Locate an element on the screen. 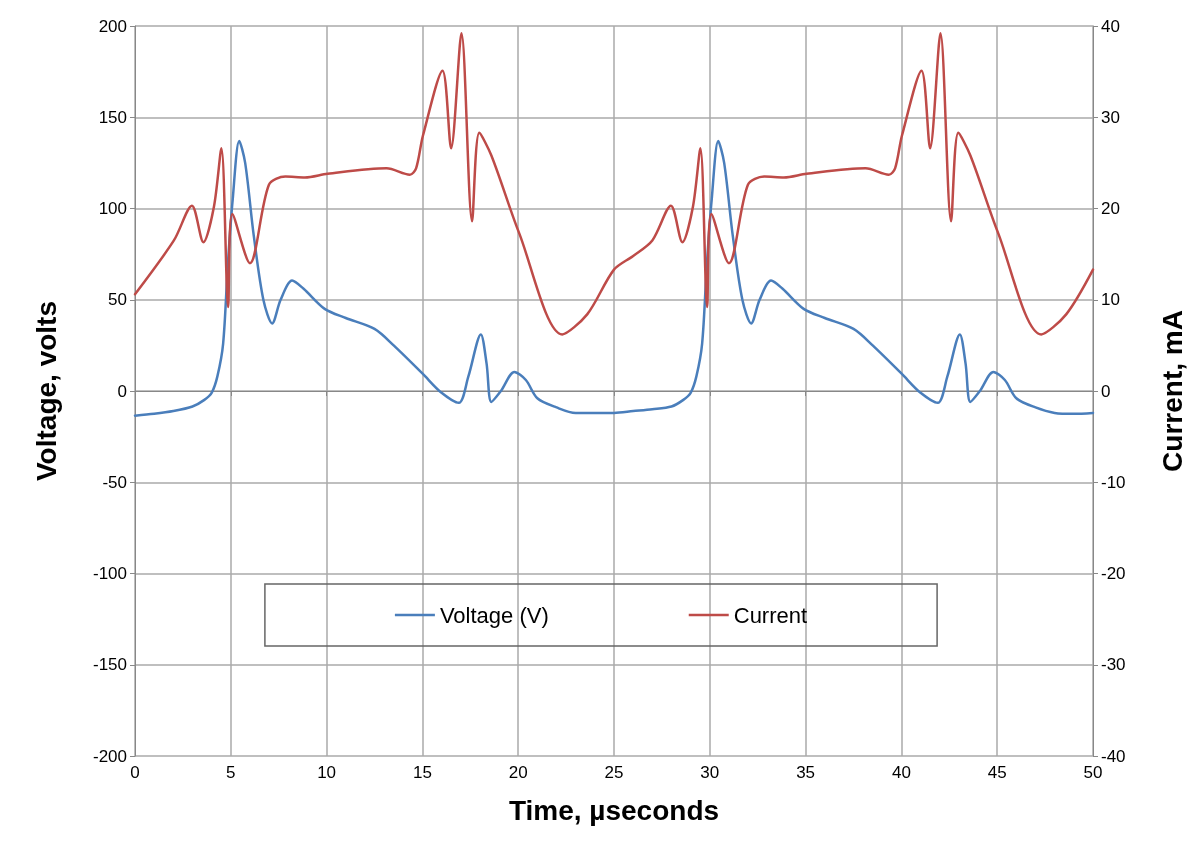 This screenshot has height=864, width=1202. y2-tick-label: -40 is located at coordinates (1113, 756).